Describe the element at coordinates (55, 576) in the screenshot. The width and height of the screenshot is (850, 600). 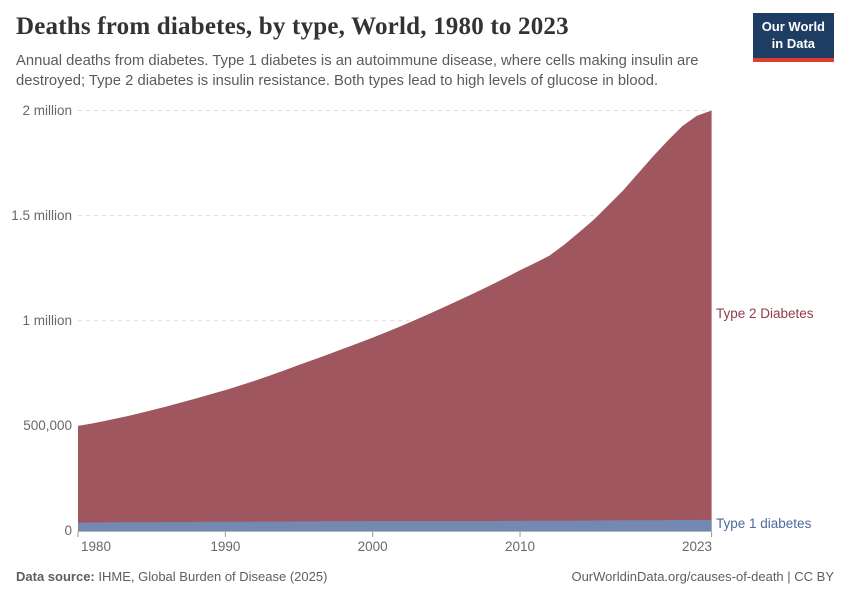
I see `data-source-label: Data source:` at that location.